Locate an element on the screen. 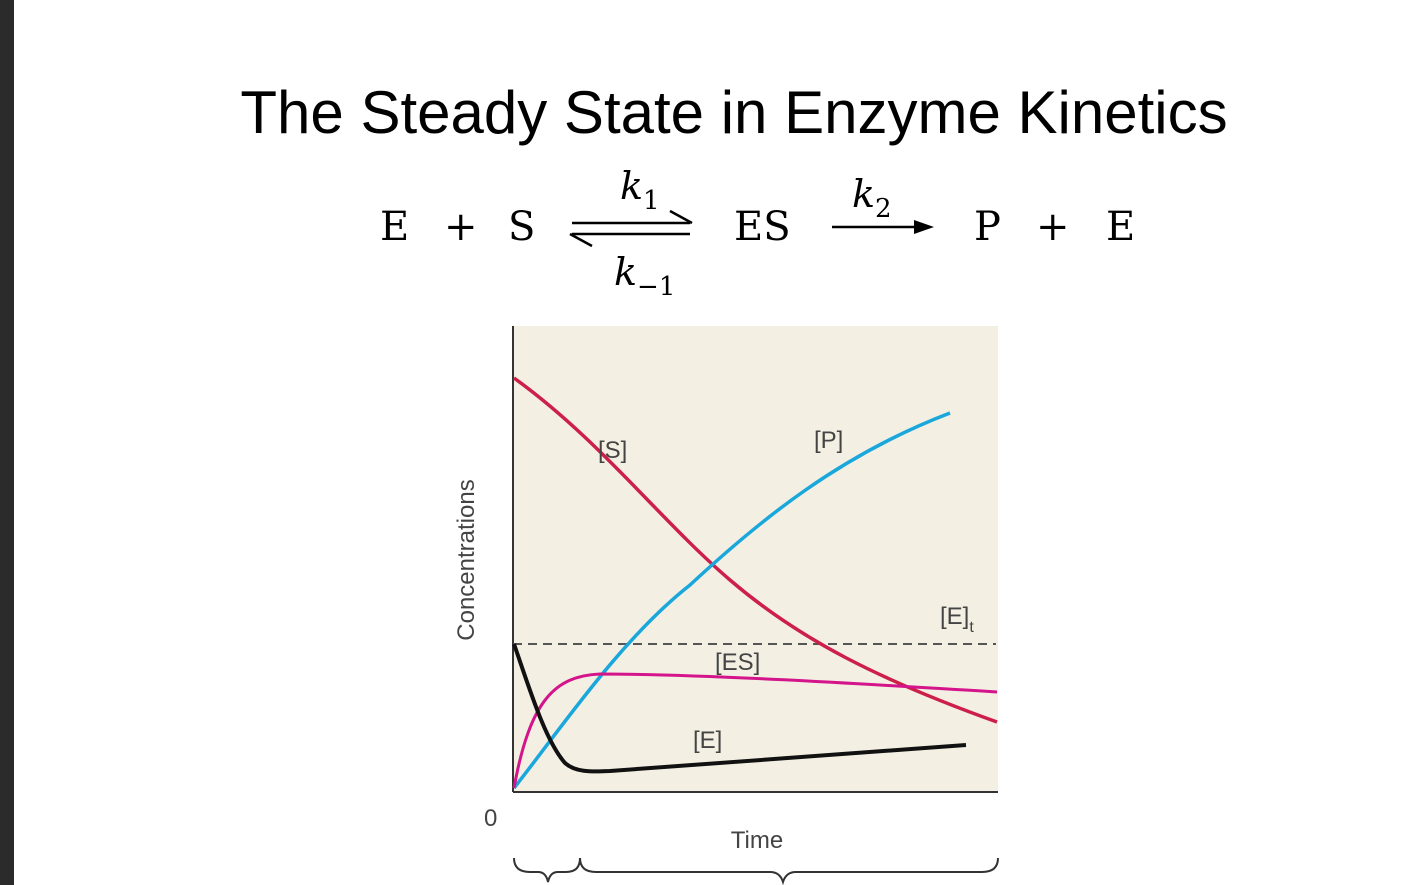  equation-plus-1: + is located at coordinates (461, 227).